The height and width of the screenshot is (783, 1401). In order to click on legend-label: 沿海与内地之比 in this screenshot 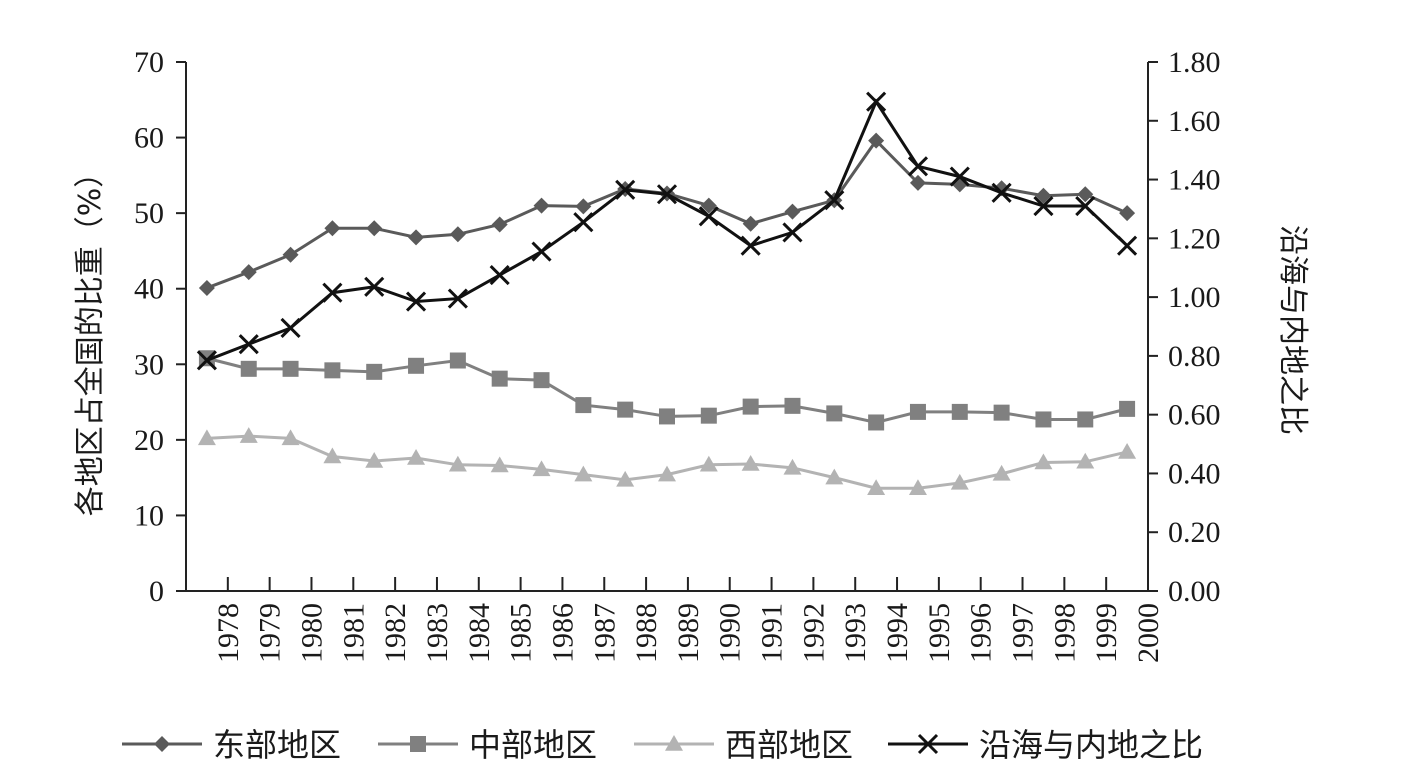, I will do `click(1091, 745)`.